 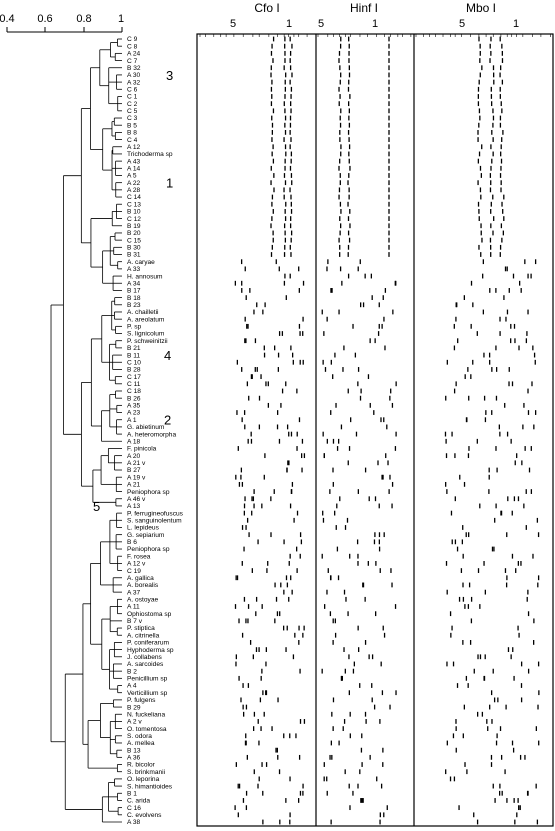 I want to click on group-marker-label: 4, so click(x=167, y=355).